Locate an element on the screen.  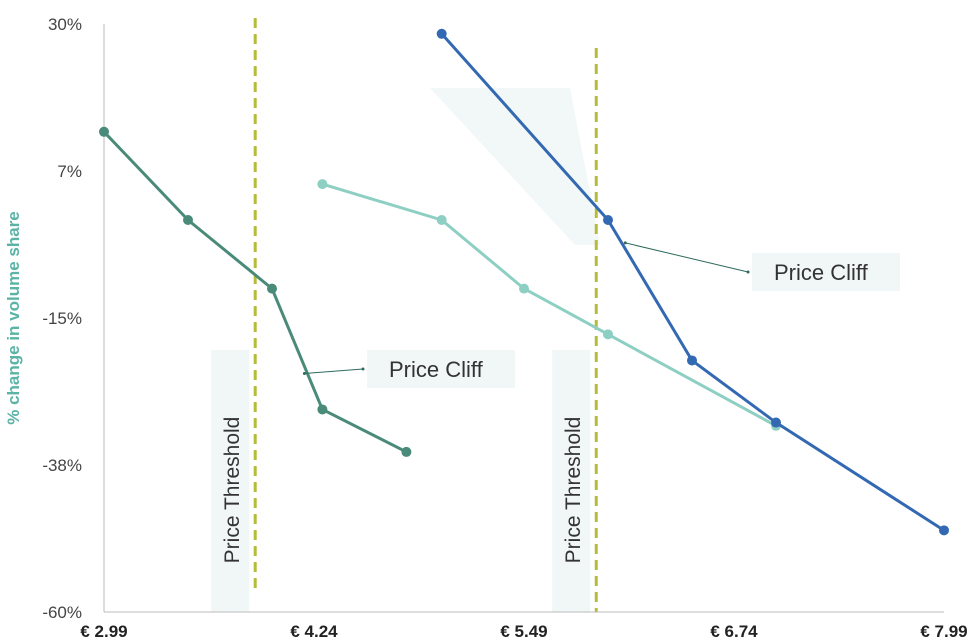
background-shade is located at coordinates (515, 166).